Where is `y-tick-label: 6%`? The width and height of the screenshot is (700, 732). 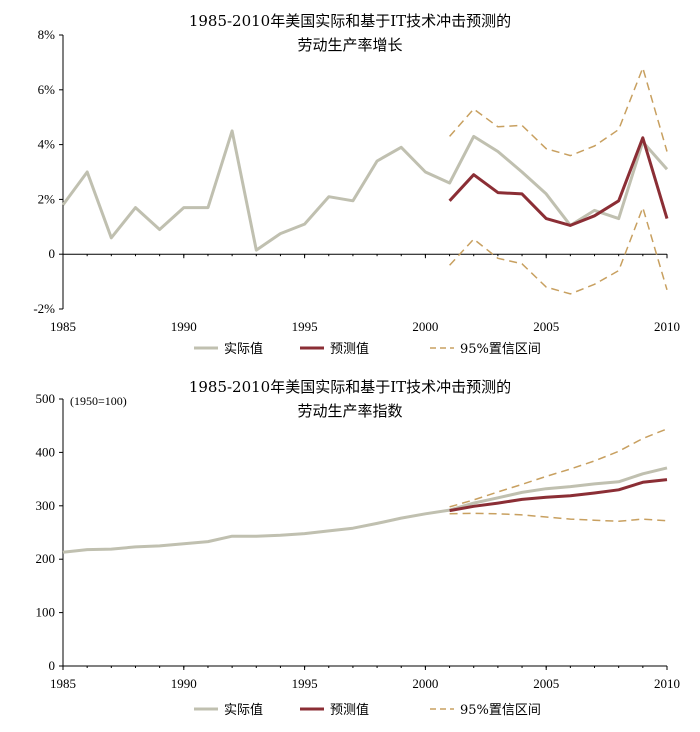
y-tick-label: 6% is located at coordinates (47, 89).